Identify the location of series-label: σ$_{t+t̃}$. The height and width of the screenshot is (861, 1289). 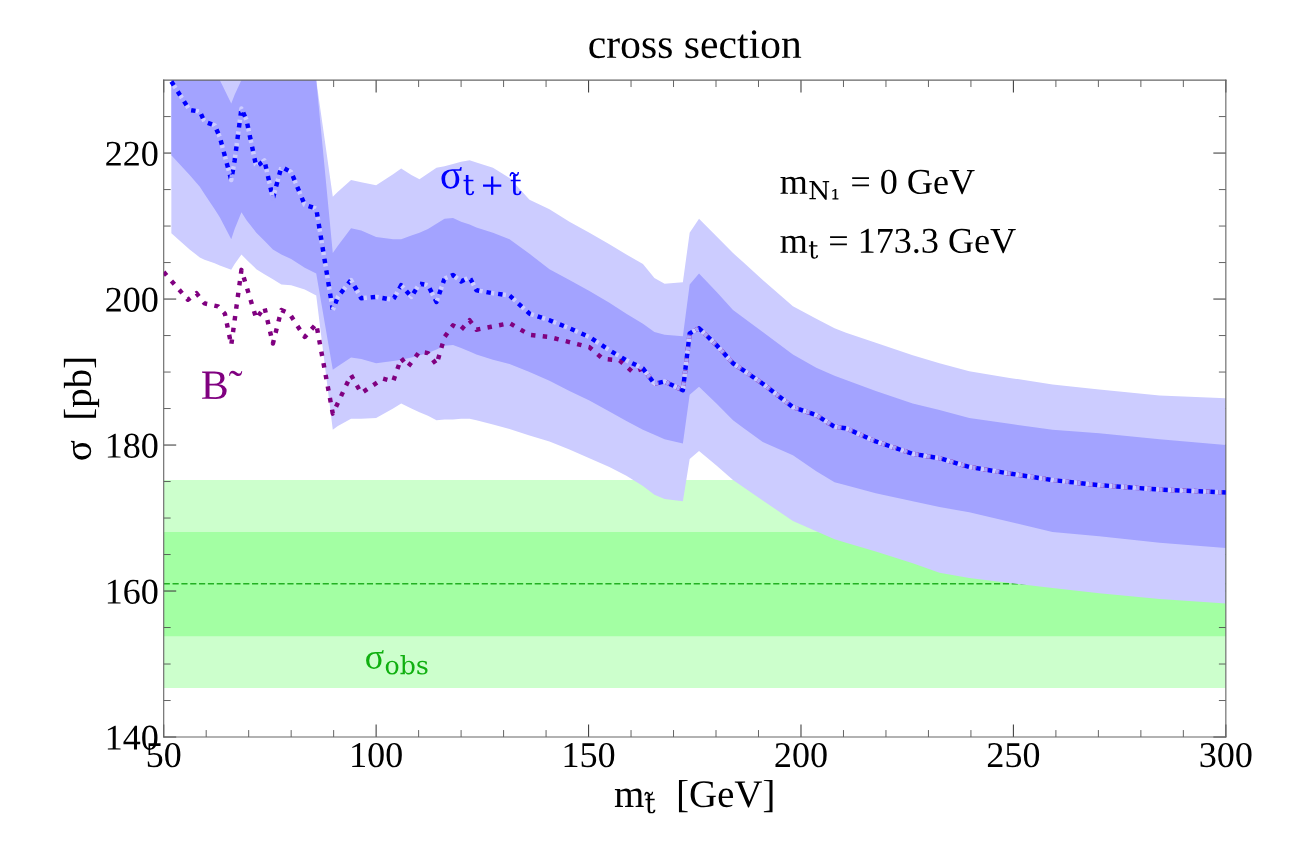
(481, 181).